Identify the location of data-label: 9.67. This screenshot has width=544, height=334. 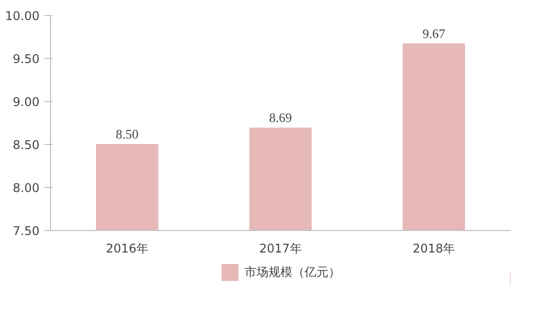
(434, 33).